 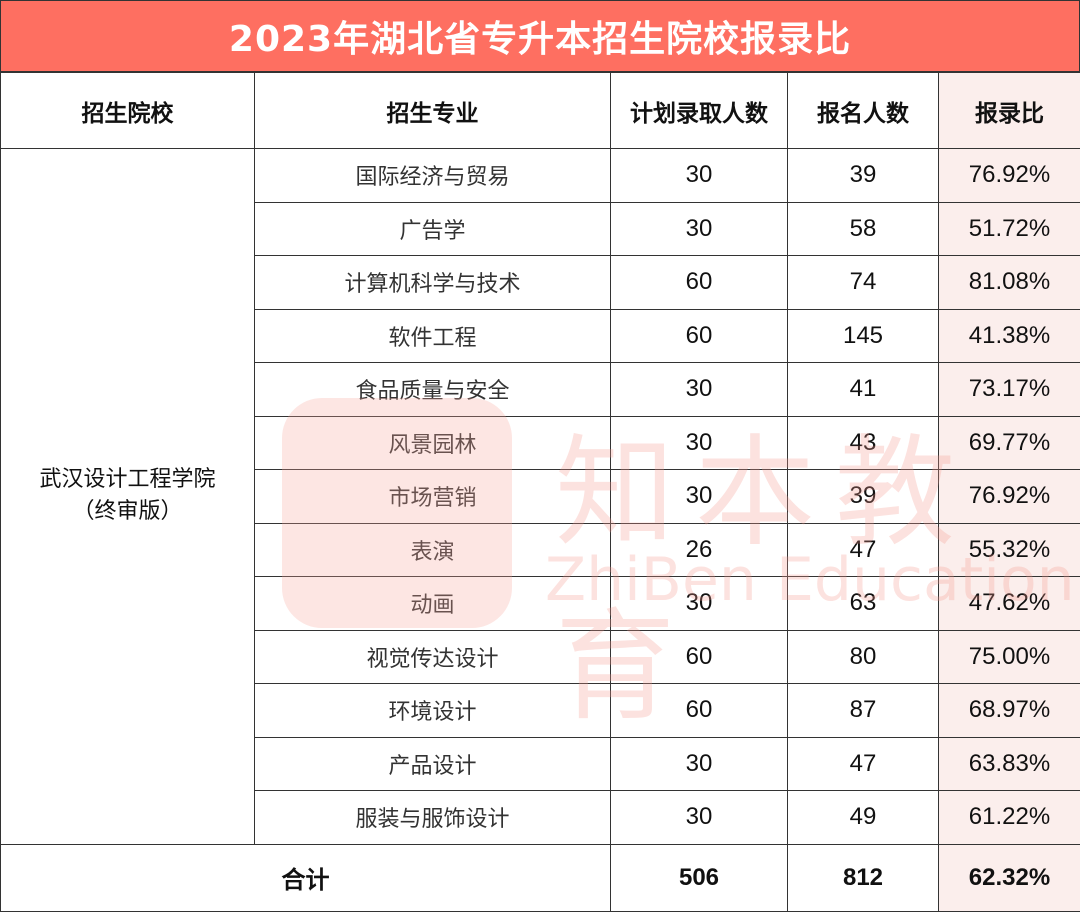 I want to click on plan-cell: 26, so click(x=699, y=550).